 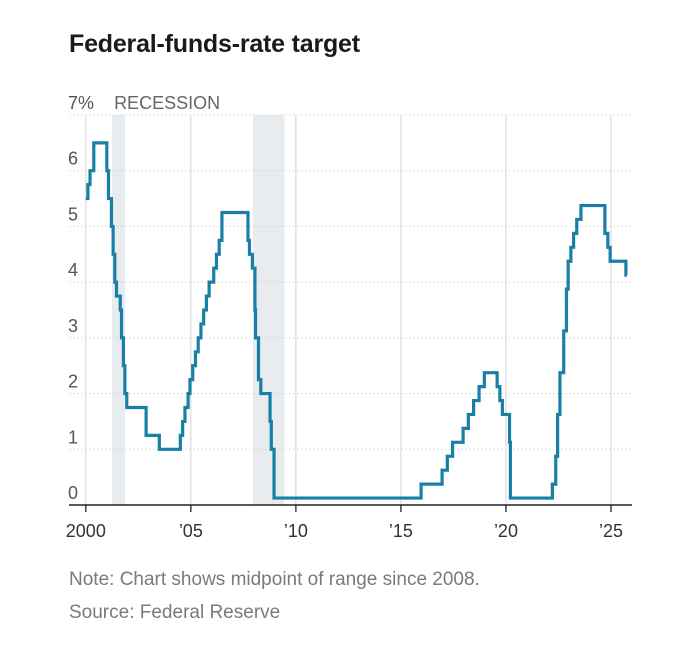 What do you see at coordinates (175, 612) in the screenshot?
I see `chart-source: Source: Federal Reserve` at bounding box center [175, 612].